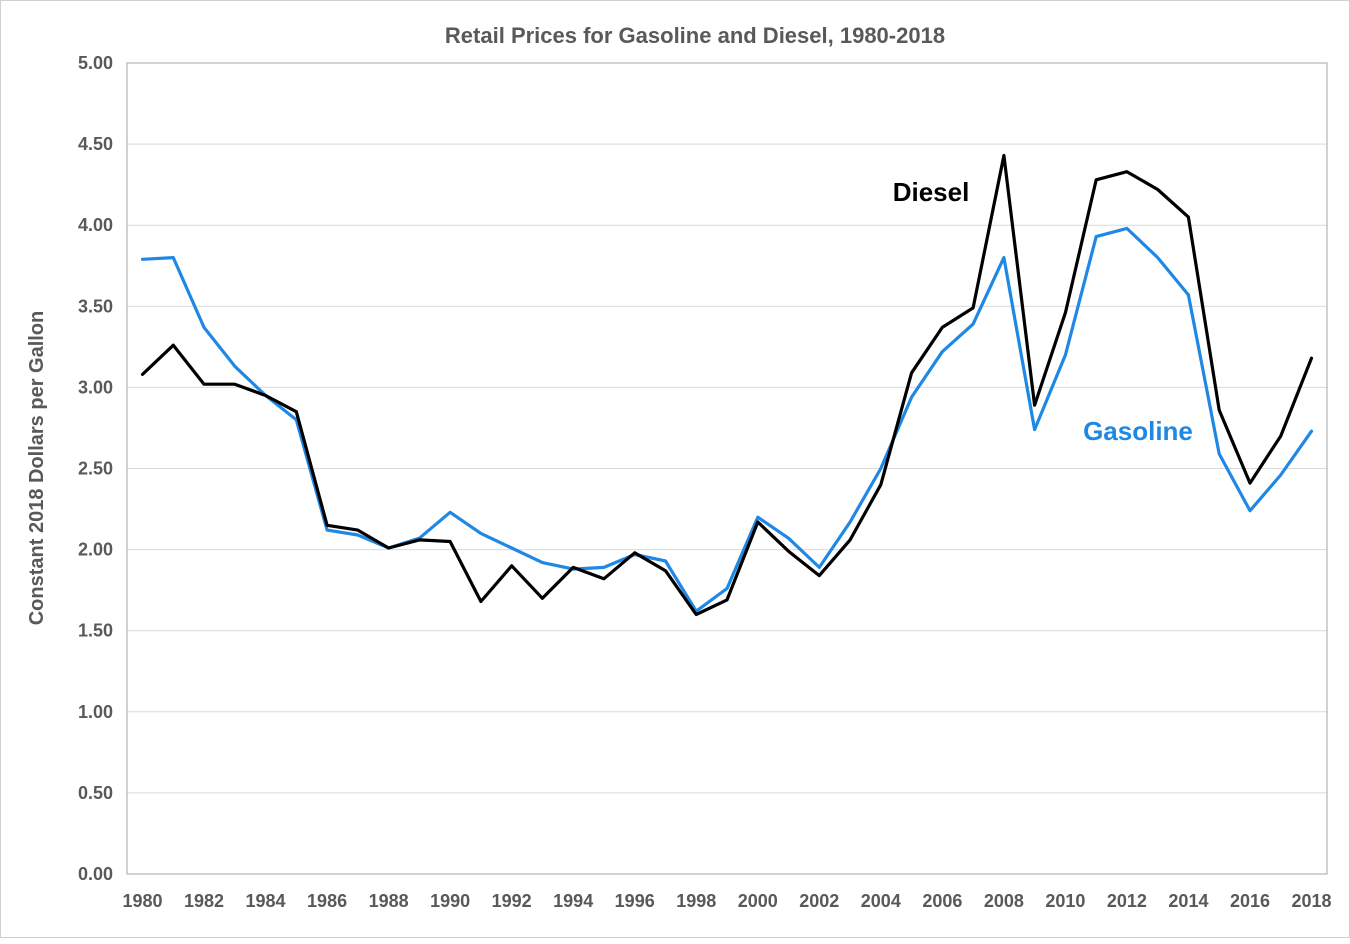 The width and height of the screenshot is (1350, 944). What do you see at coordinates (1065, 901) in the screenshot?
I see `x-tick-label: 2010` at bounding box center [1065, 901].